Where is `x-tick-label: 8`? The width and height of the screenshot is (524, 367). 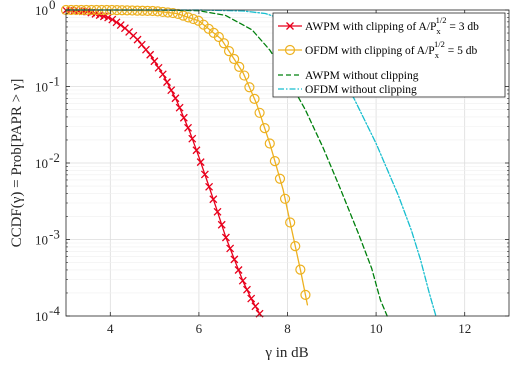
x-tick-label: 8 is located at coordinates (287, 328).